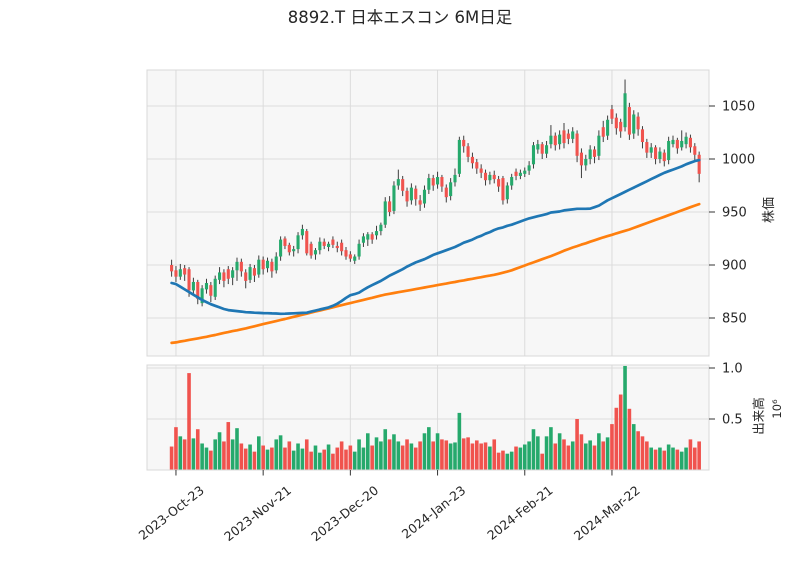  Describe the element at coordinates (428, 417) in the screenshot. I see `volume-panel-border` at that location.